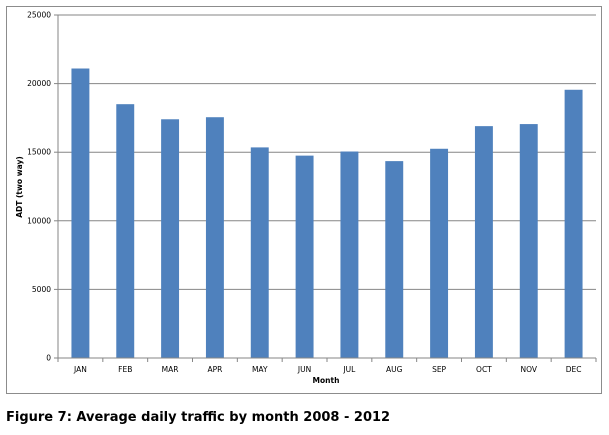  Describe the element at coordinates (170, 238) in the screenshot. I see `bar-mar` at that location.